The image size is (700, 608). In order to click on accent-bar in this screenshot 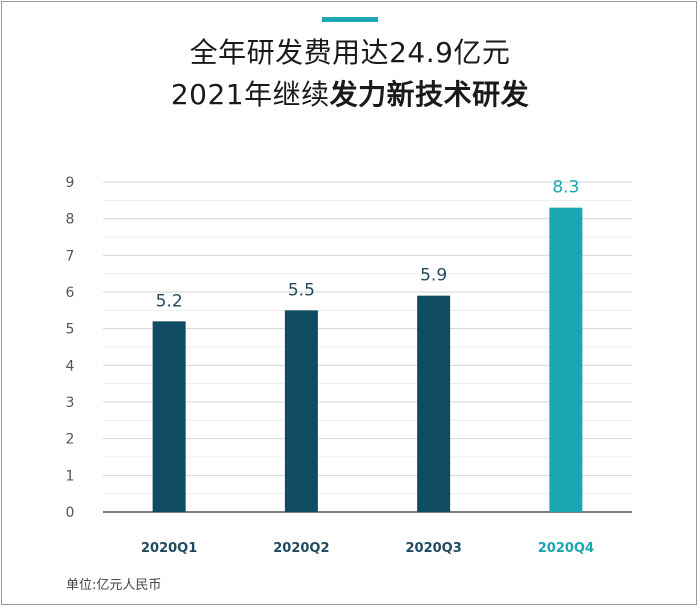, I will do `click(350, 19)`.